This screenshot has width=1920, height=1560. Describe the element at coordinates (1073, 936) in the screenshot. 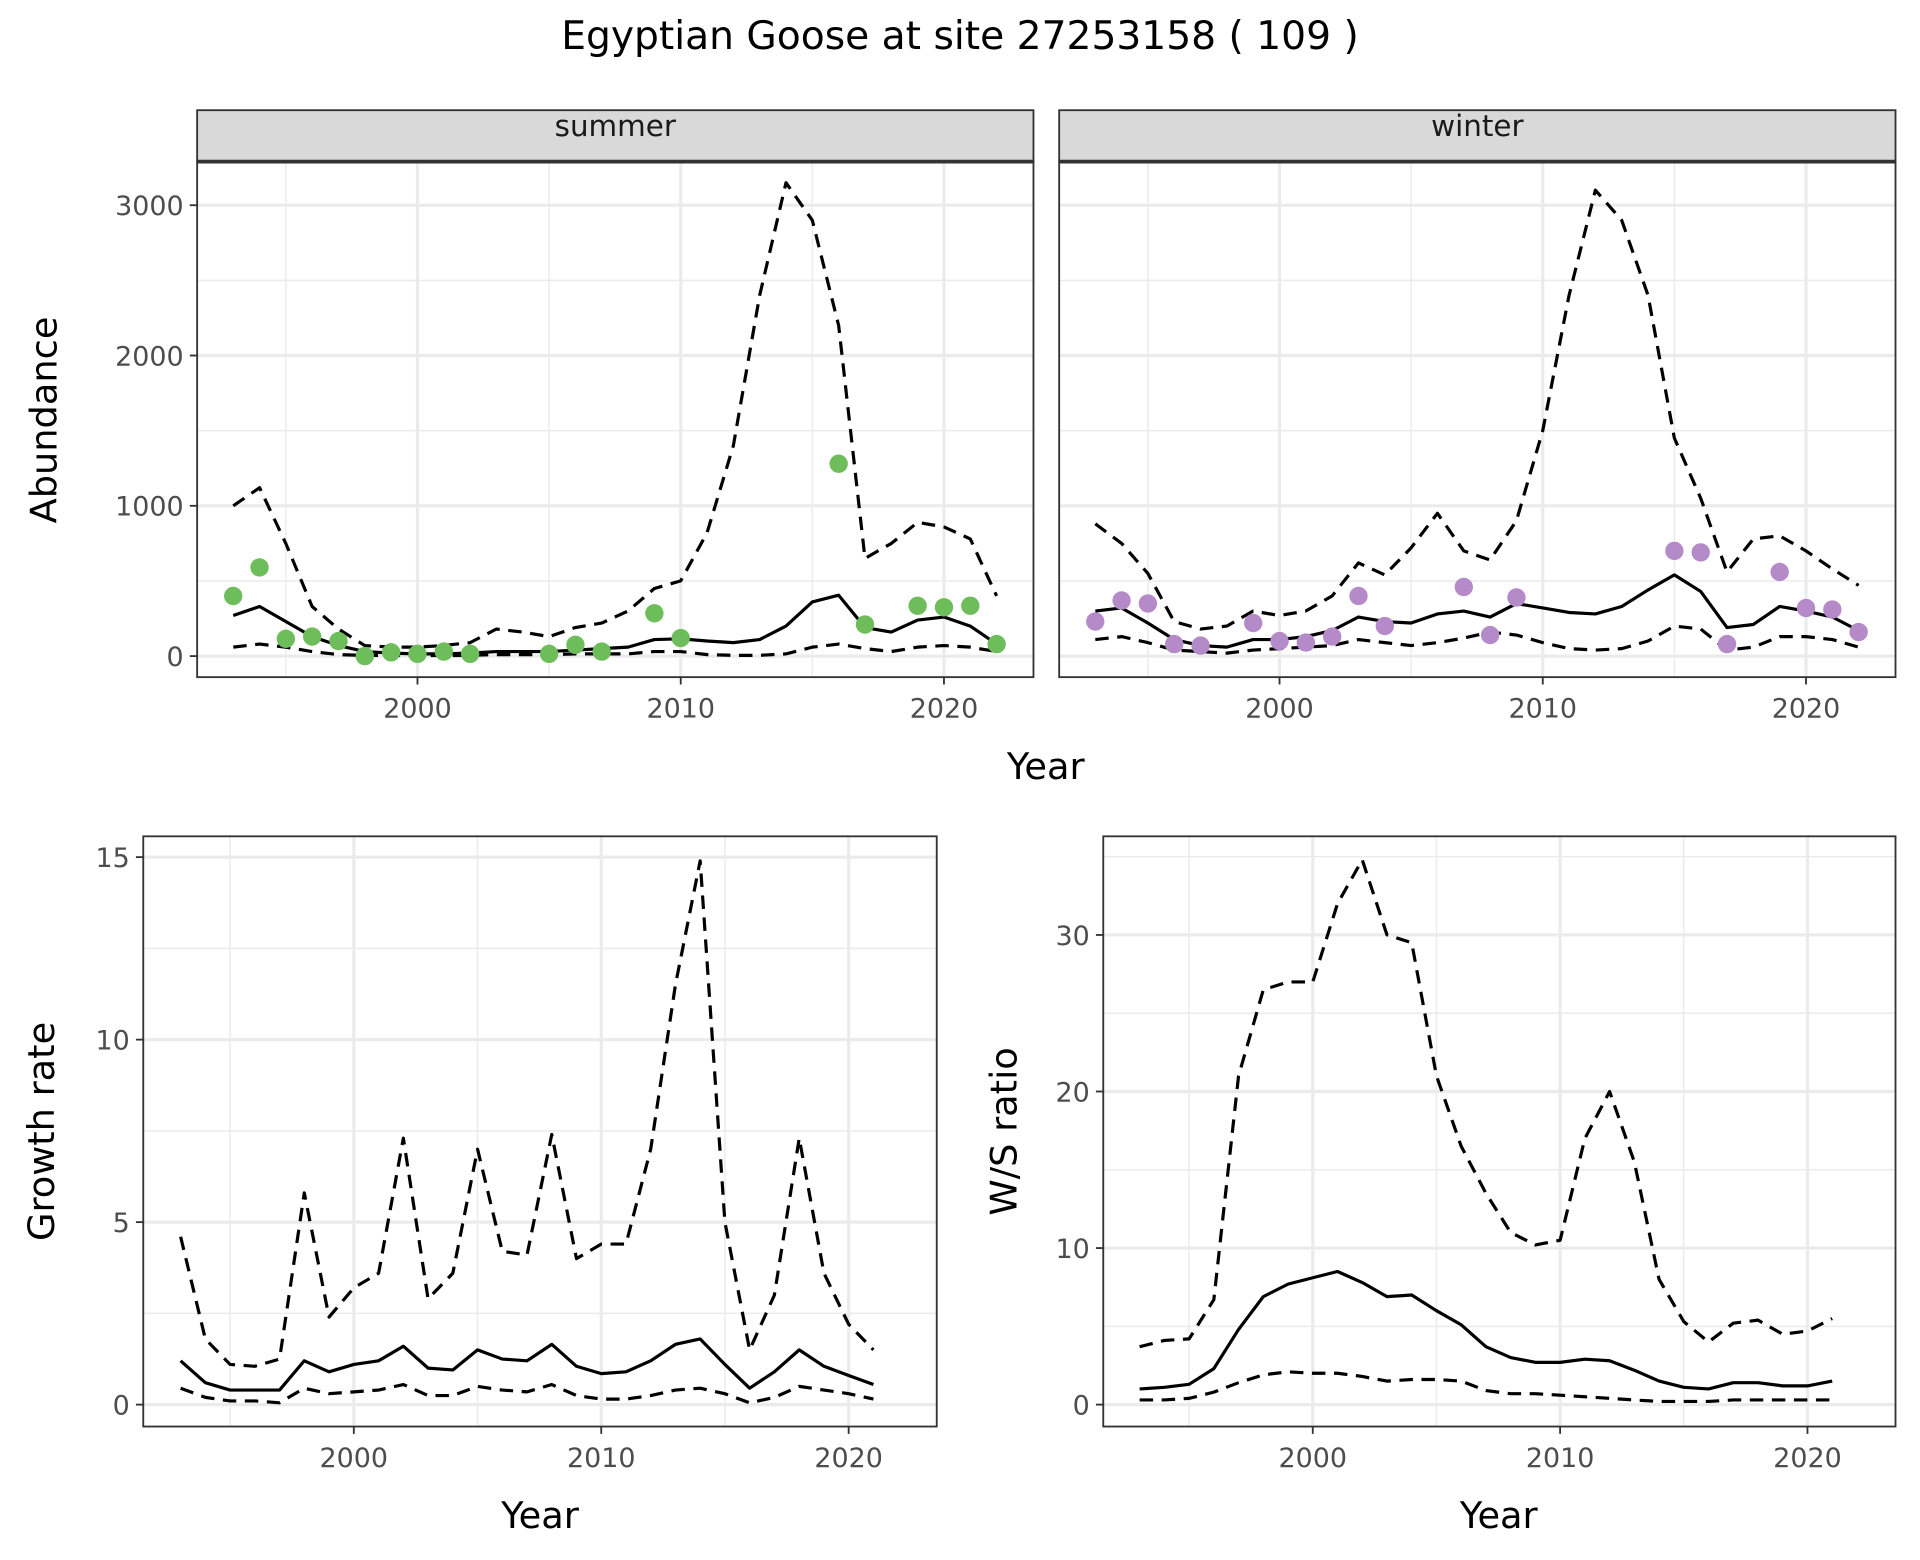

I see `y-tick-label: 30` at that location.